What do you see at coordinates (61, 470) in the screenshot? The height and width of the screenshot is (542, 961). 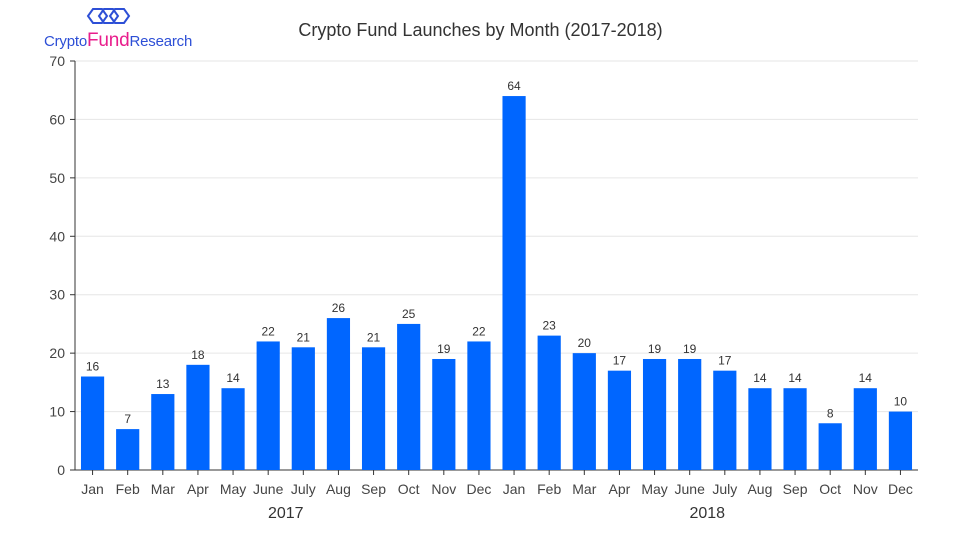 I see `y-tick-label: 0` at bounding box center [61, 470].